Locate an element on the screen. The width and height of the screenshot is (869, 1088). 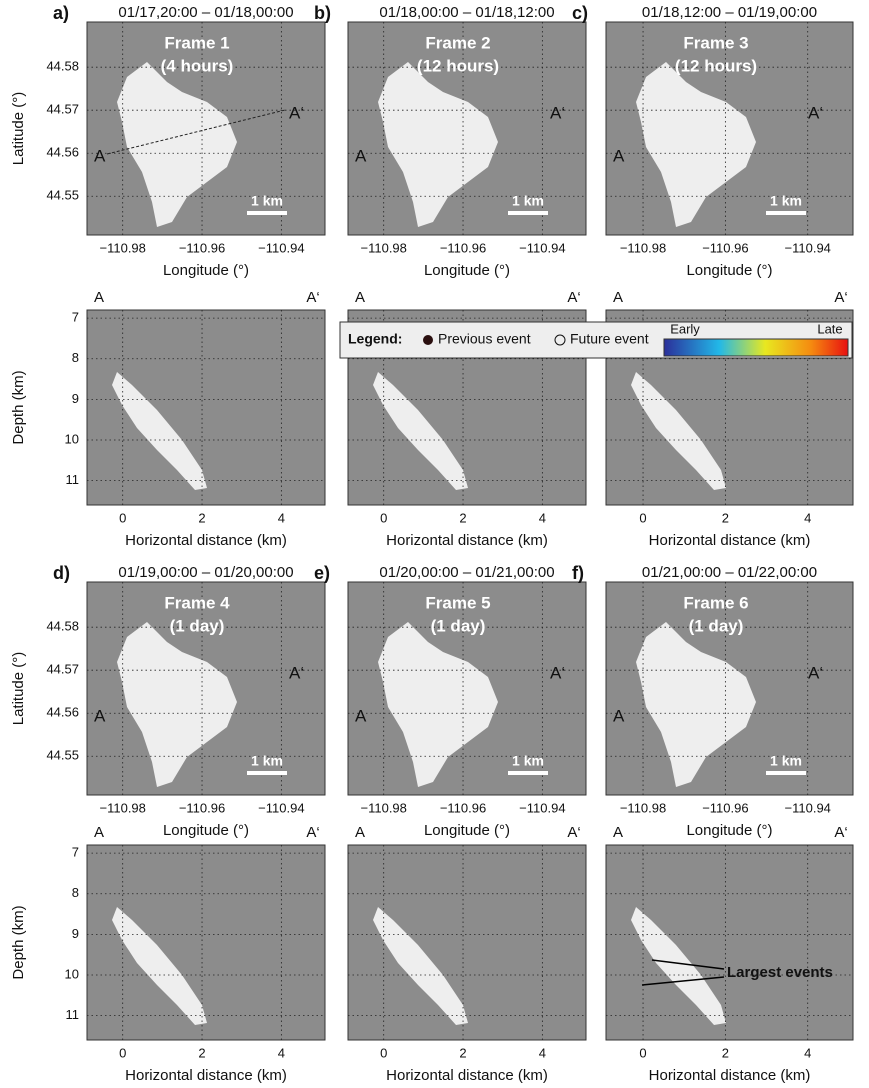
annotation: Largest events is located at coordinates (780, 972).